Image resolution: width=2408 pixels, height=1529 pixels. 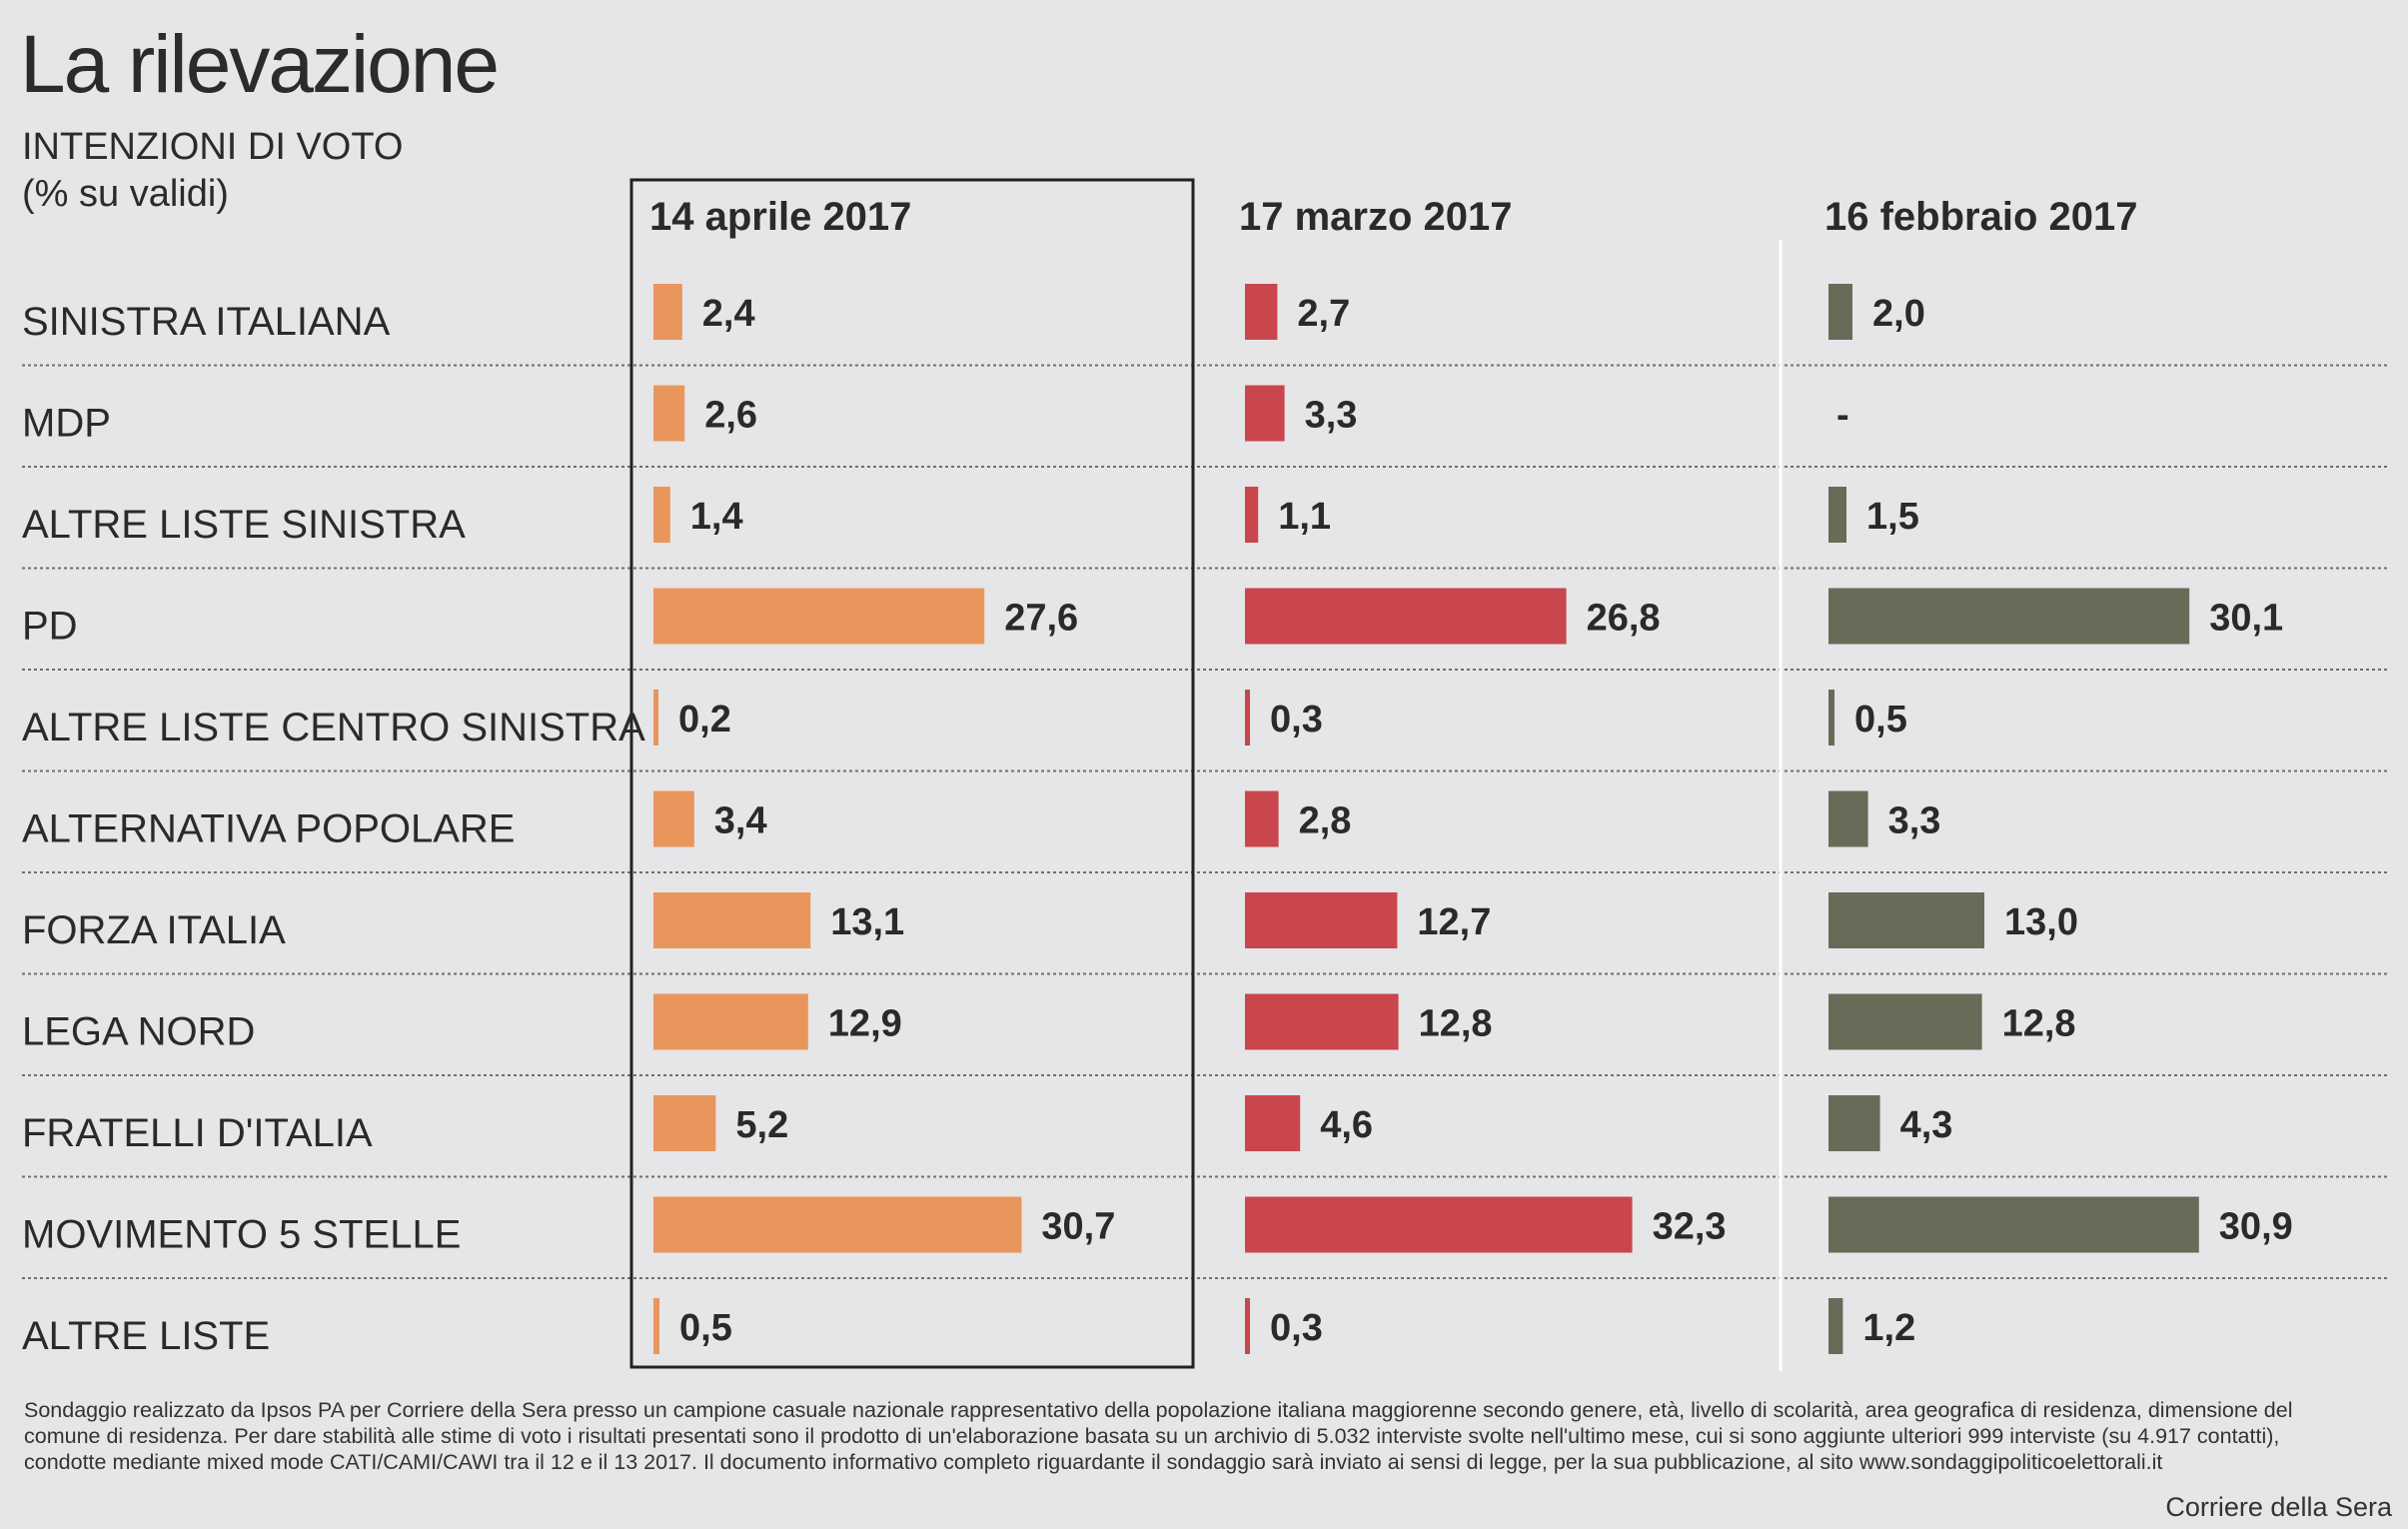 I want to click on category-label: MDP, so click(x=66, y=424).